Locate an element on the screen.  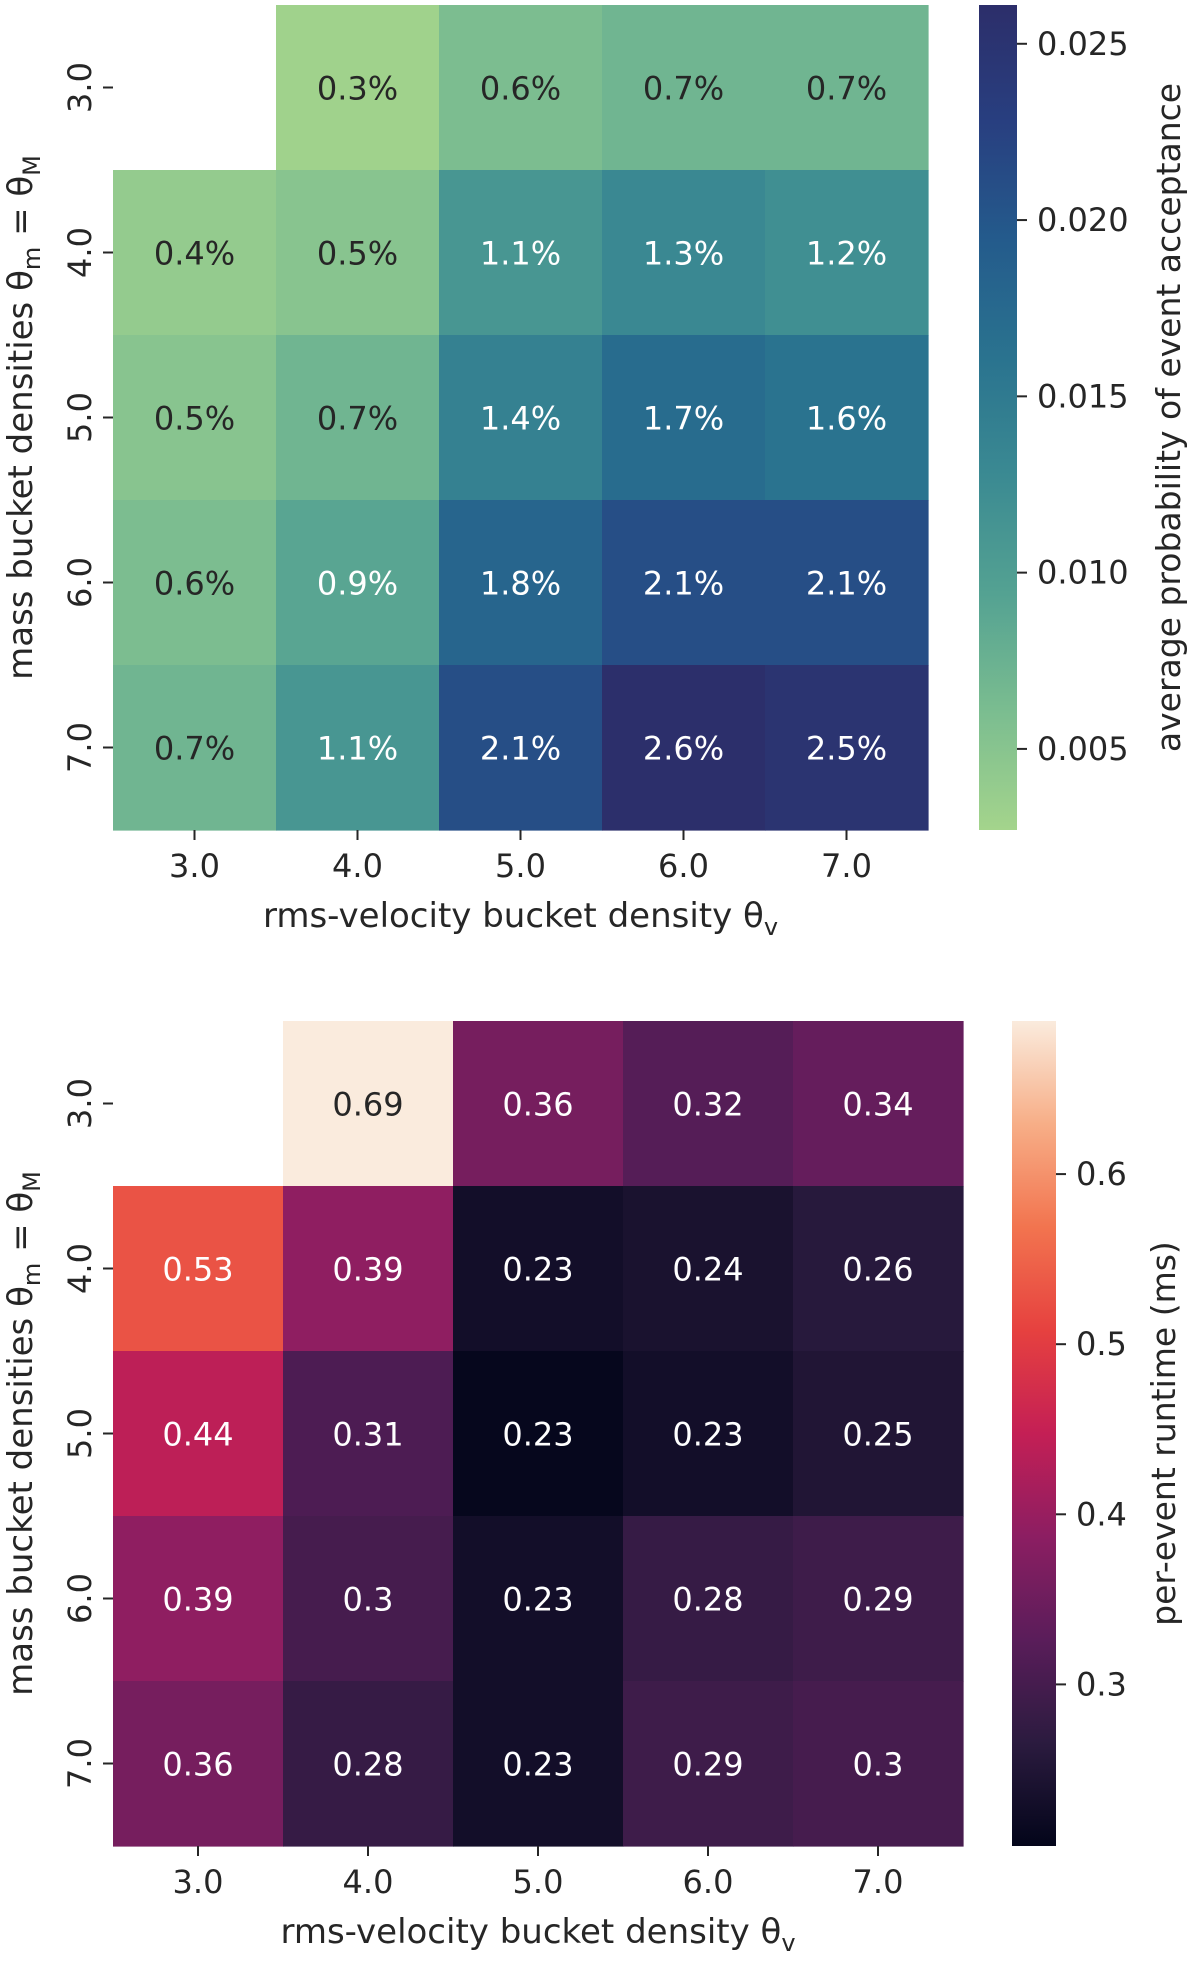
colorbar-tick-label: 0.015 is located at coordinates (1083, 396).